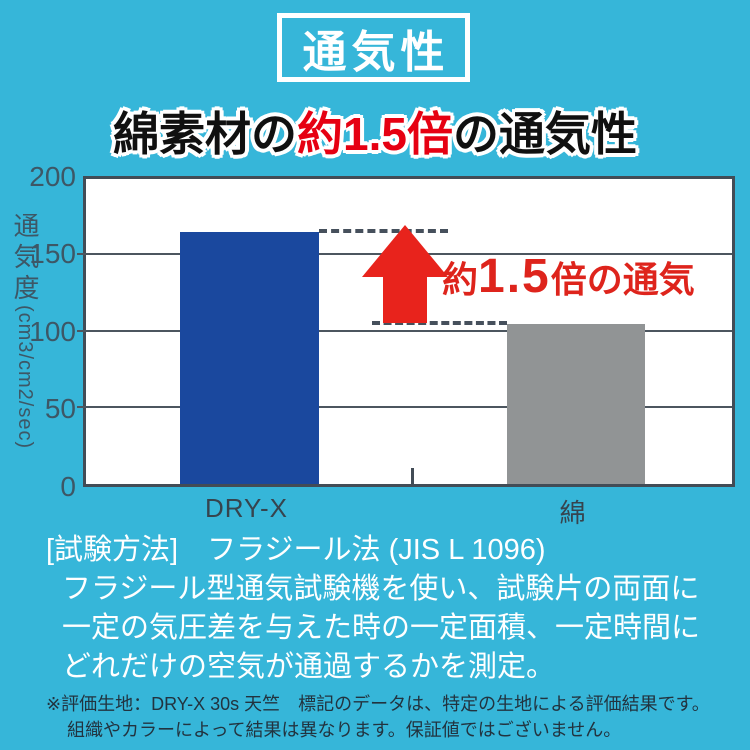 Image resolution: width=750 pixels, height=750 pixels. What do you see at coordinates (381, 589) in the screenshot?
I see `method-line-2: フラジール型通気試験機を使い、試験片の両面に` at bounding box center [381, 589].